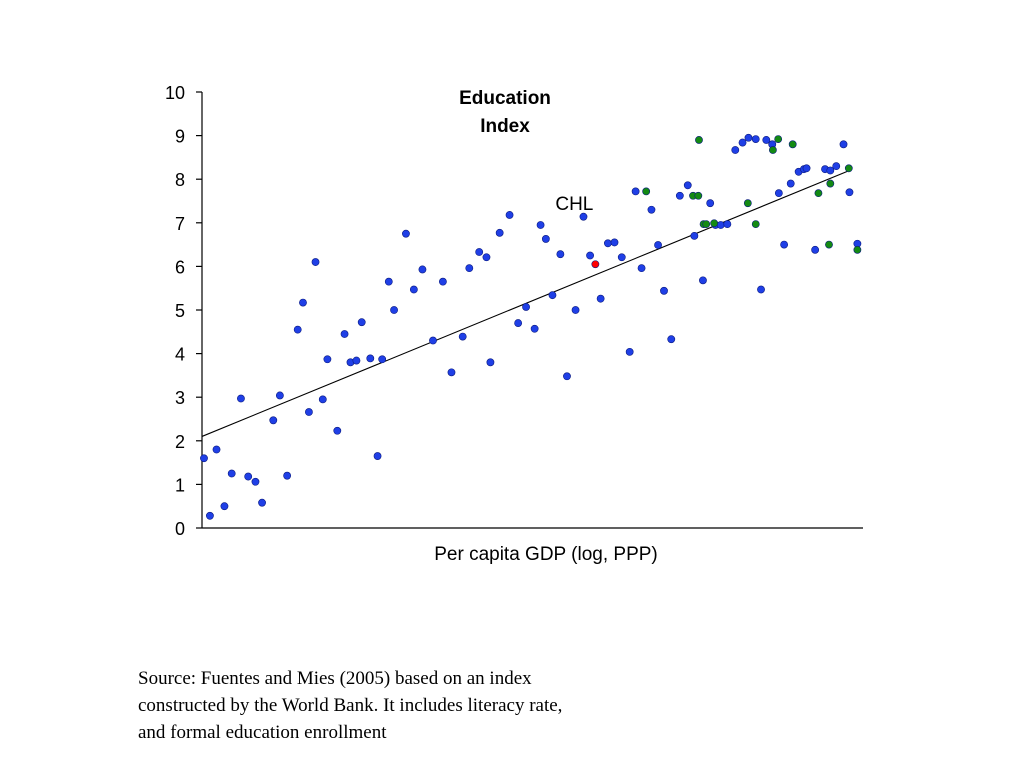  What do you see at coordinates (180, 355) in the screenshot?
I see `y-tick-label: 4` at bounding box center [180, 355].